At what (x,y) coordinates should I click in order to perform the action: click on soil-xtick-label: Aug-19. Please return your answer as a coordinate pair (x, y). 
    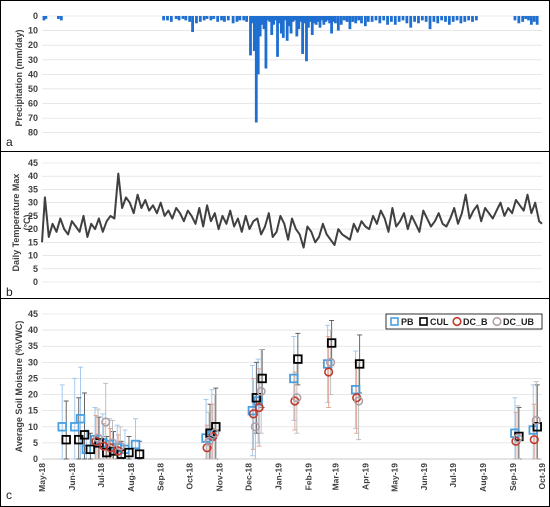
    Looking at the image, I should click on (483, 477).